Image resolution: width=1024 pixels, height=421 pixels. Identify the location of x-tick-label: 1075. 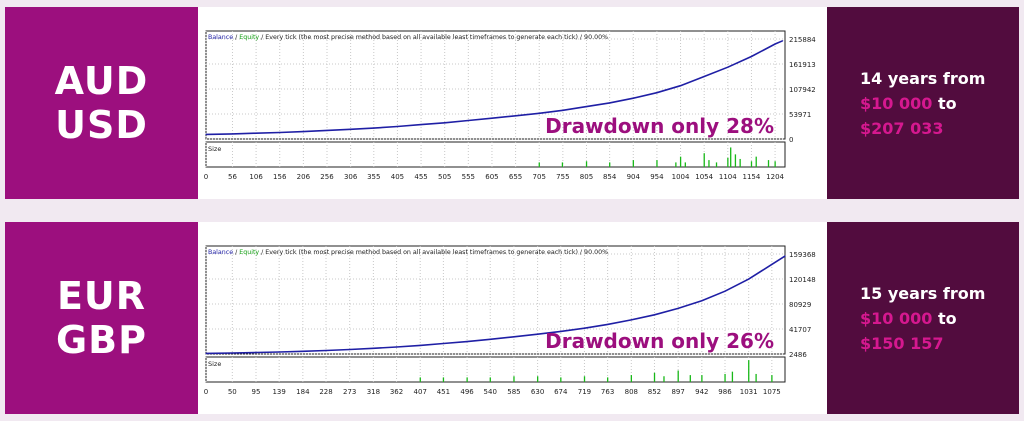
(772, 392).